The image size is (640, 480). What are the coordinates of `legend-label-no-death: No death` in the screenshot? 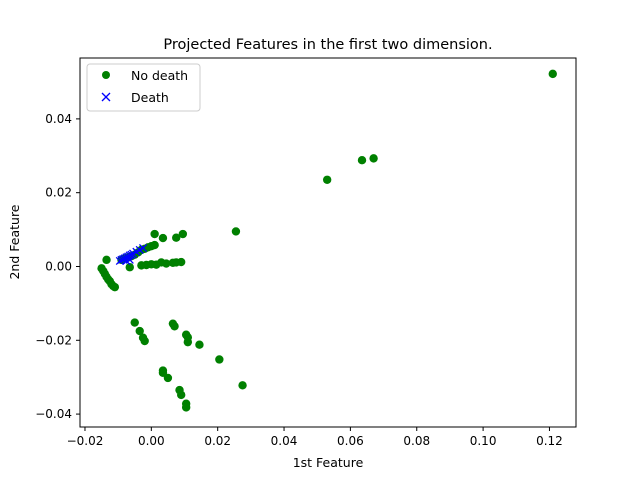 It's located at (159, 75).